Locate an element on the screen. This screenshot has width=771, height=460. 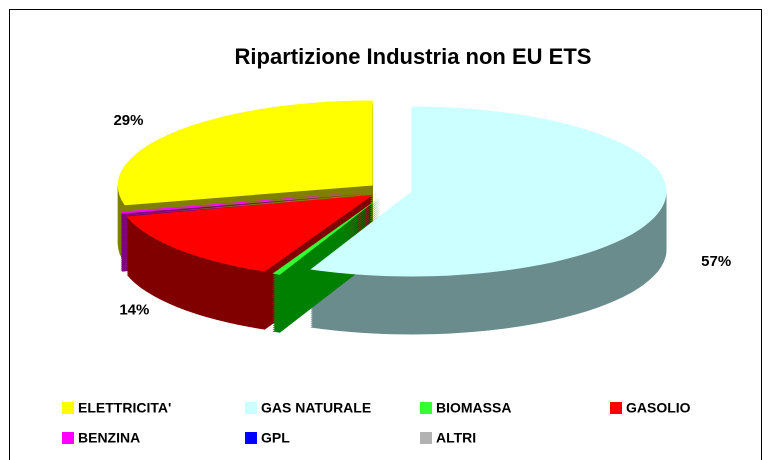
legend-label: BIOMASSA is located at coordinates (473, 408).